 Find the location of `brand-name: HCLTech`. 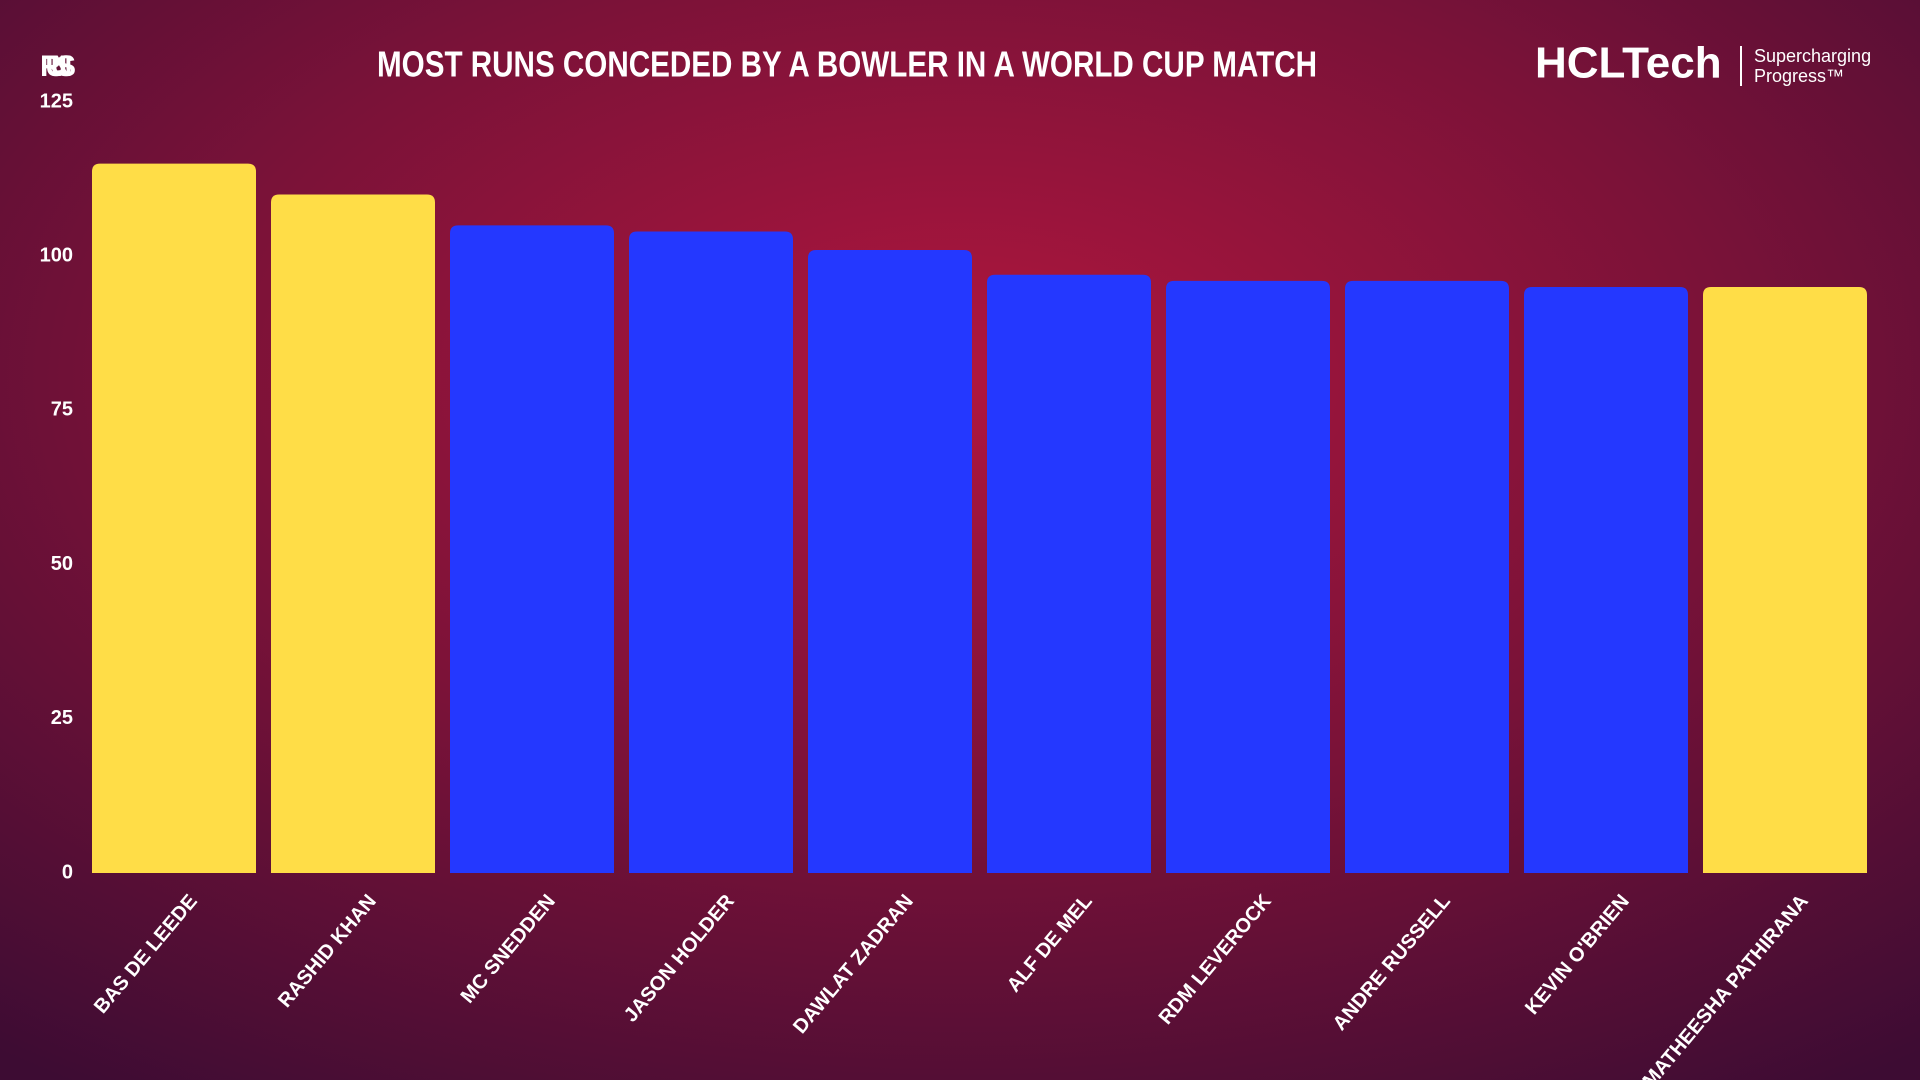

brand-name: HCLTech is located at coordinates (1628, 63).